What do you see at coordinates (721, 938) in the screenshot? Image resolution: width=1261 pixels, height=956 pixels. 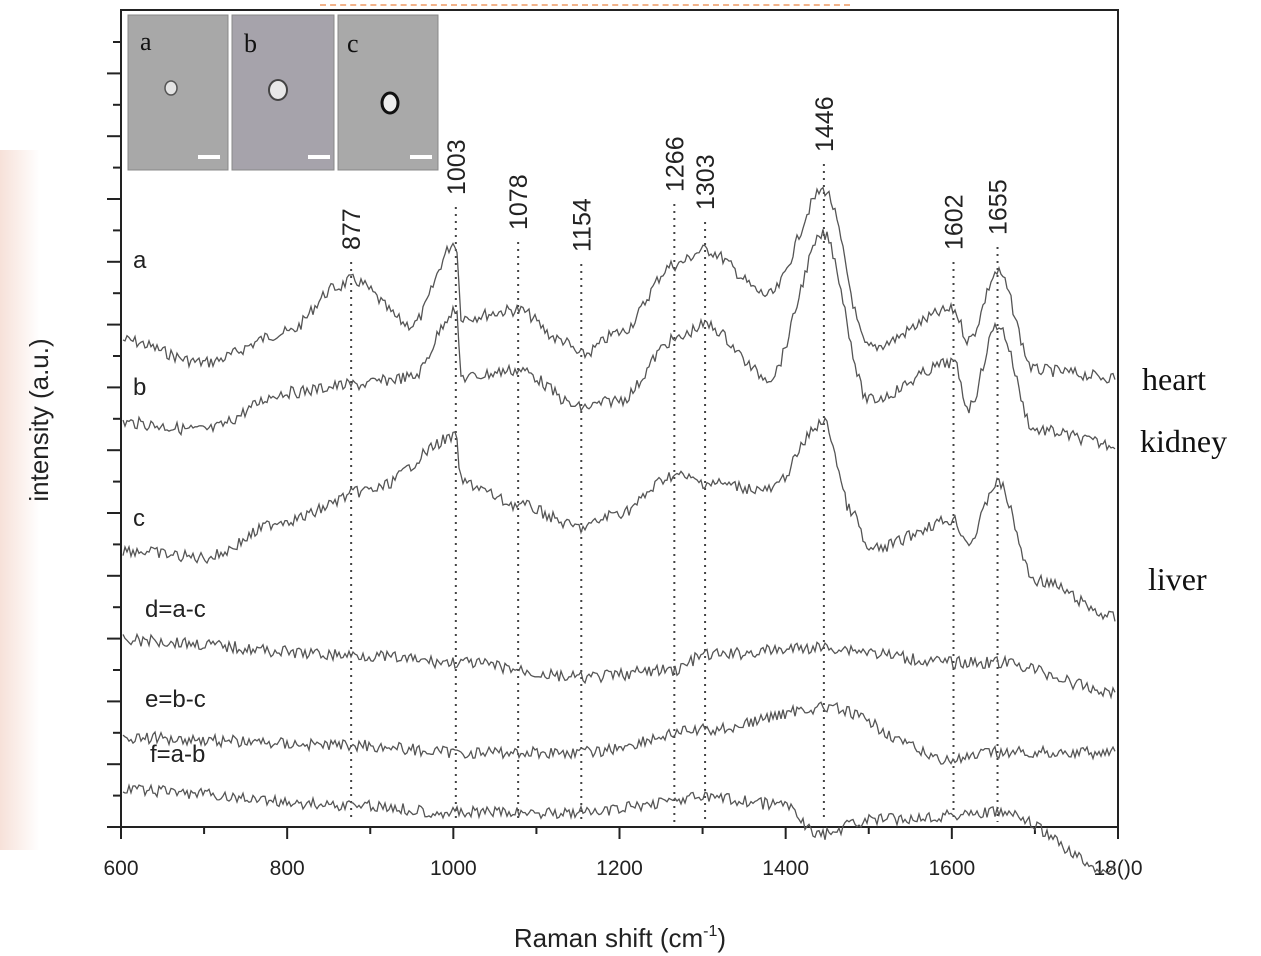 I see `x-axis-title-close: )` at bounding box center [721, 938].